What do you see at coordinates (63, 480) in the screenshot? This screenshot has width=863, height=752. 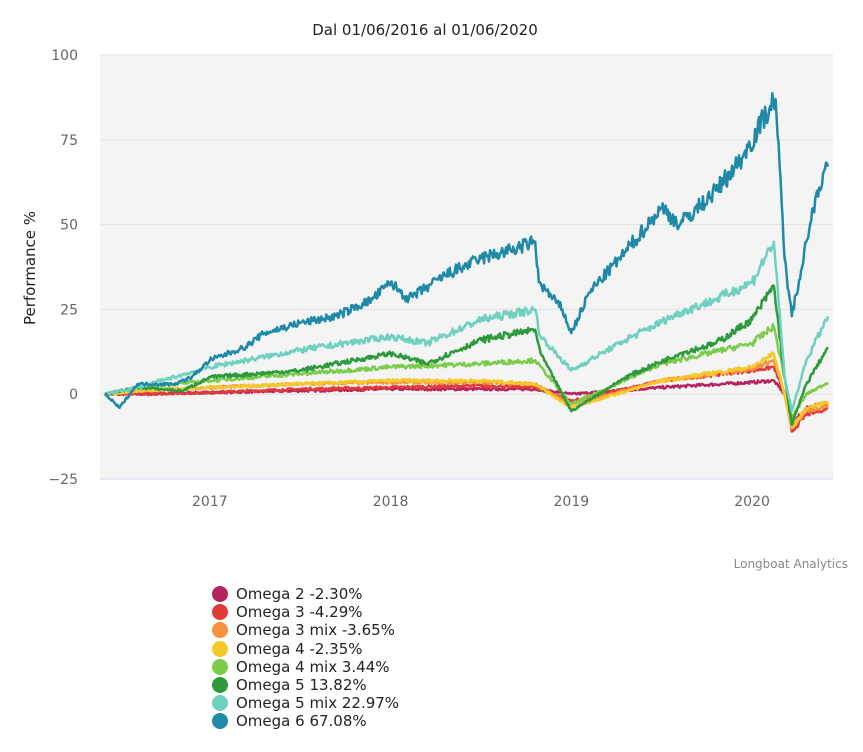 I see `y-tick-label: −25` at bounding box center [63, 480].